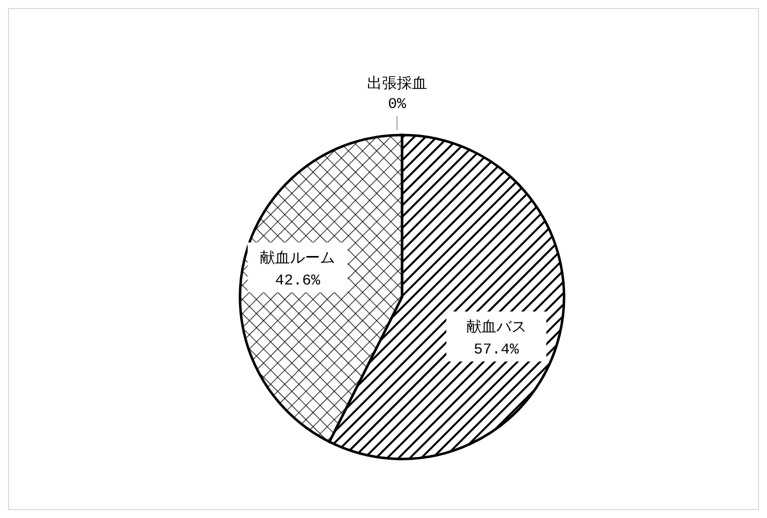 The height and width of the screenshot is (518, 767). I want to click on slice-label: 献血バス, so click(496, 327).